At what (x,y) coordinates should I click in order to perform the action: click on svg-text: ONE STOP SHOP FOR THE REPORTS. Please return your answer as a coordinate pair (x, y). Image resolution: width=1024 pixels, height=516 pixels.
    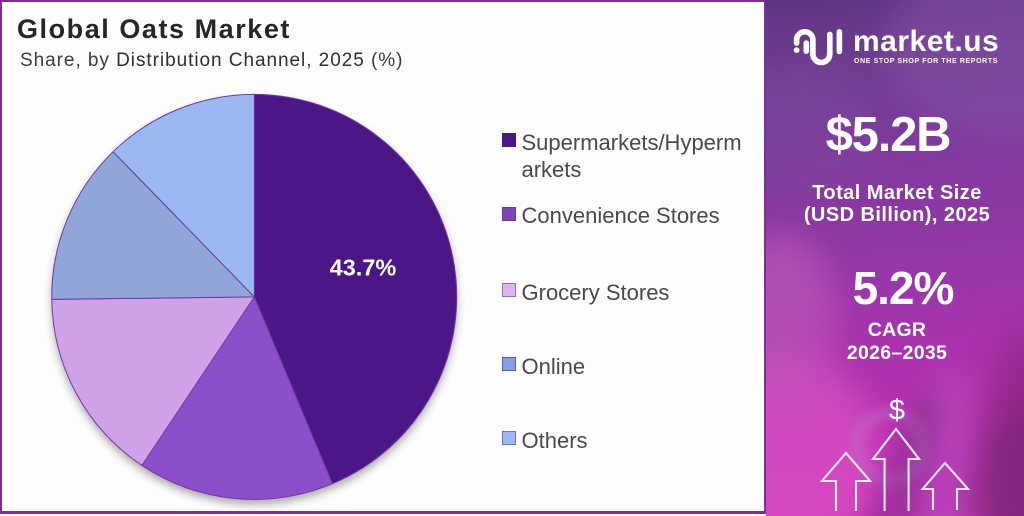
    Looking at the image, I should click on (926, 61).